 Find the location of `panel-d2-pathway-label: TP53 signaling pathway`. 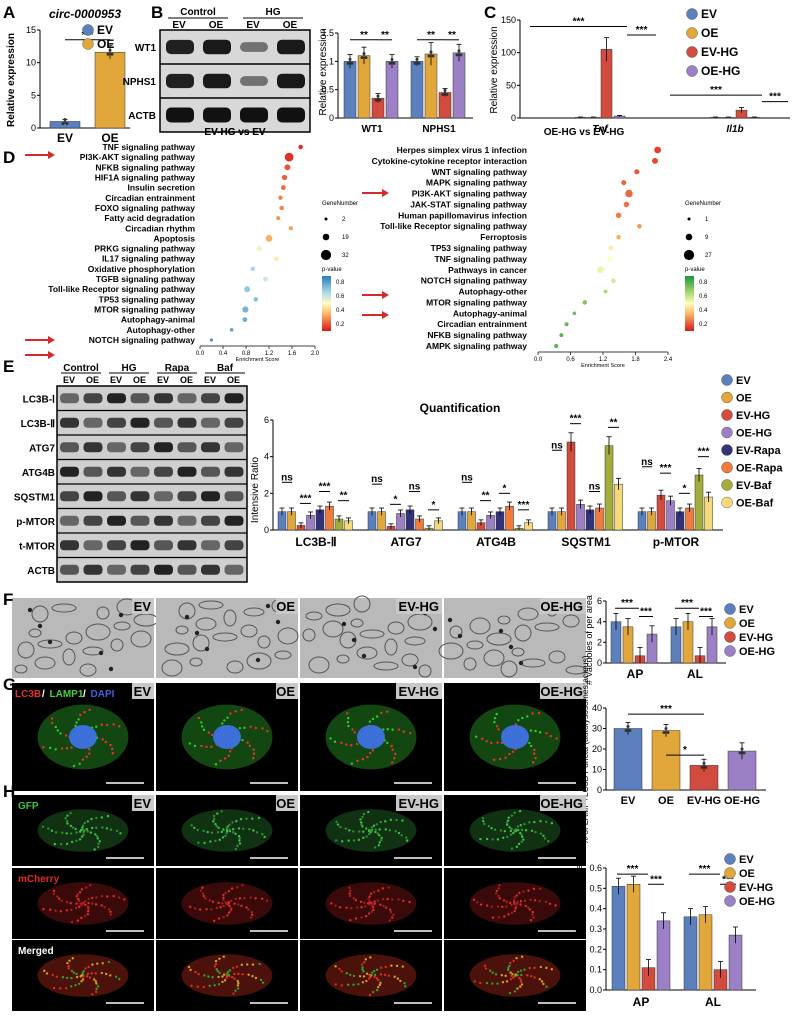

panel-d2-pathway-label: TP53 signaling pathway is located at coordinates (479, 248).